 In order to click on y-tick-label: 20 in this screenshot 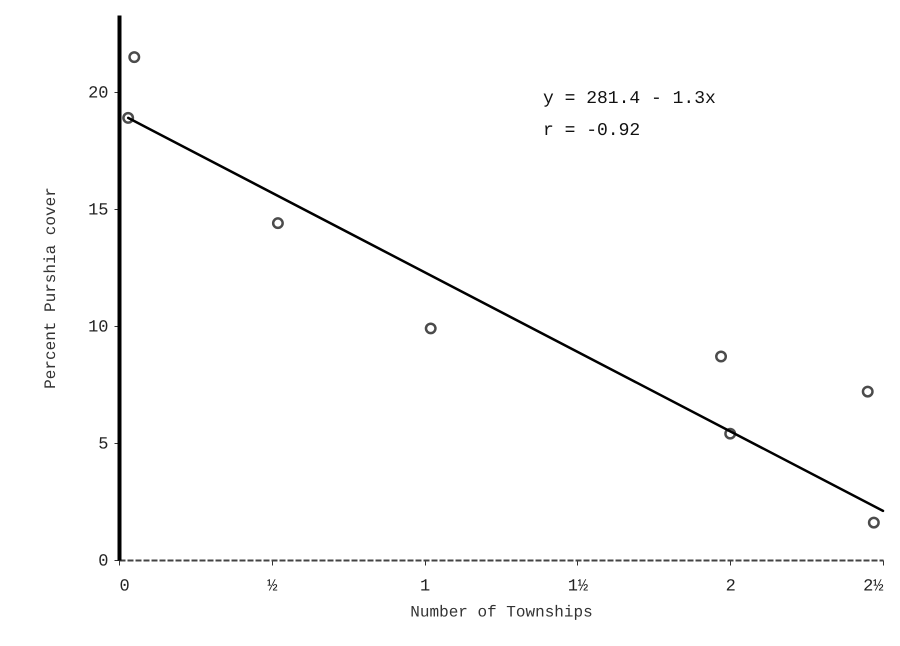, I will do `click(98, 94)`.